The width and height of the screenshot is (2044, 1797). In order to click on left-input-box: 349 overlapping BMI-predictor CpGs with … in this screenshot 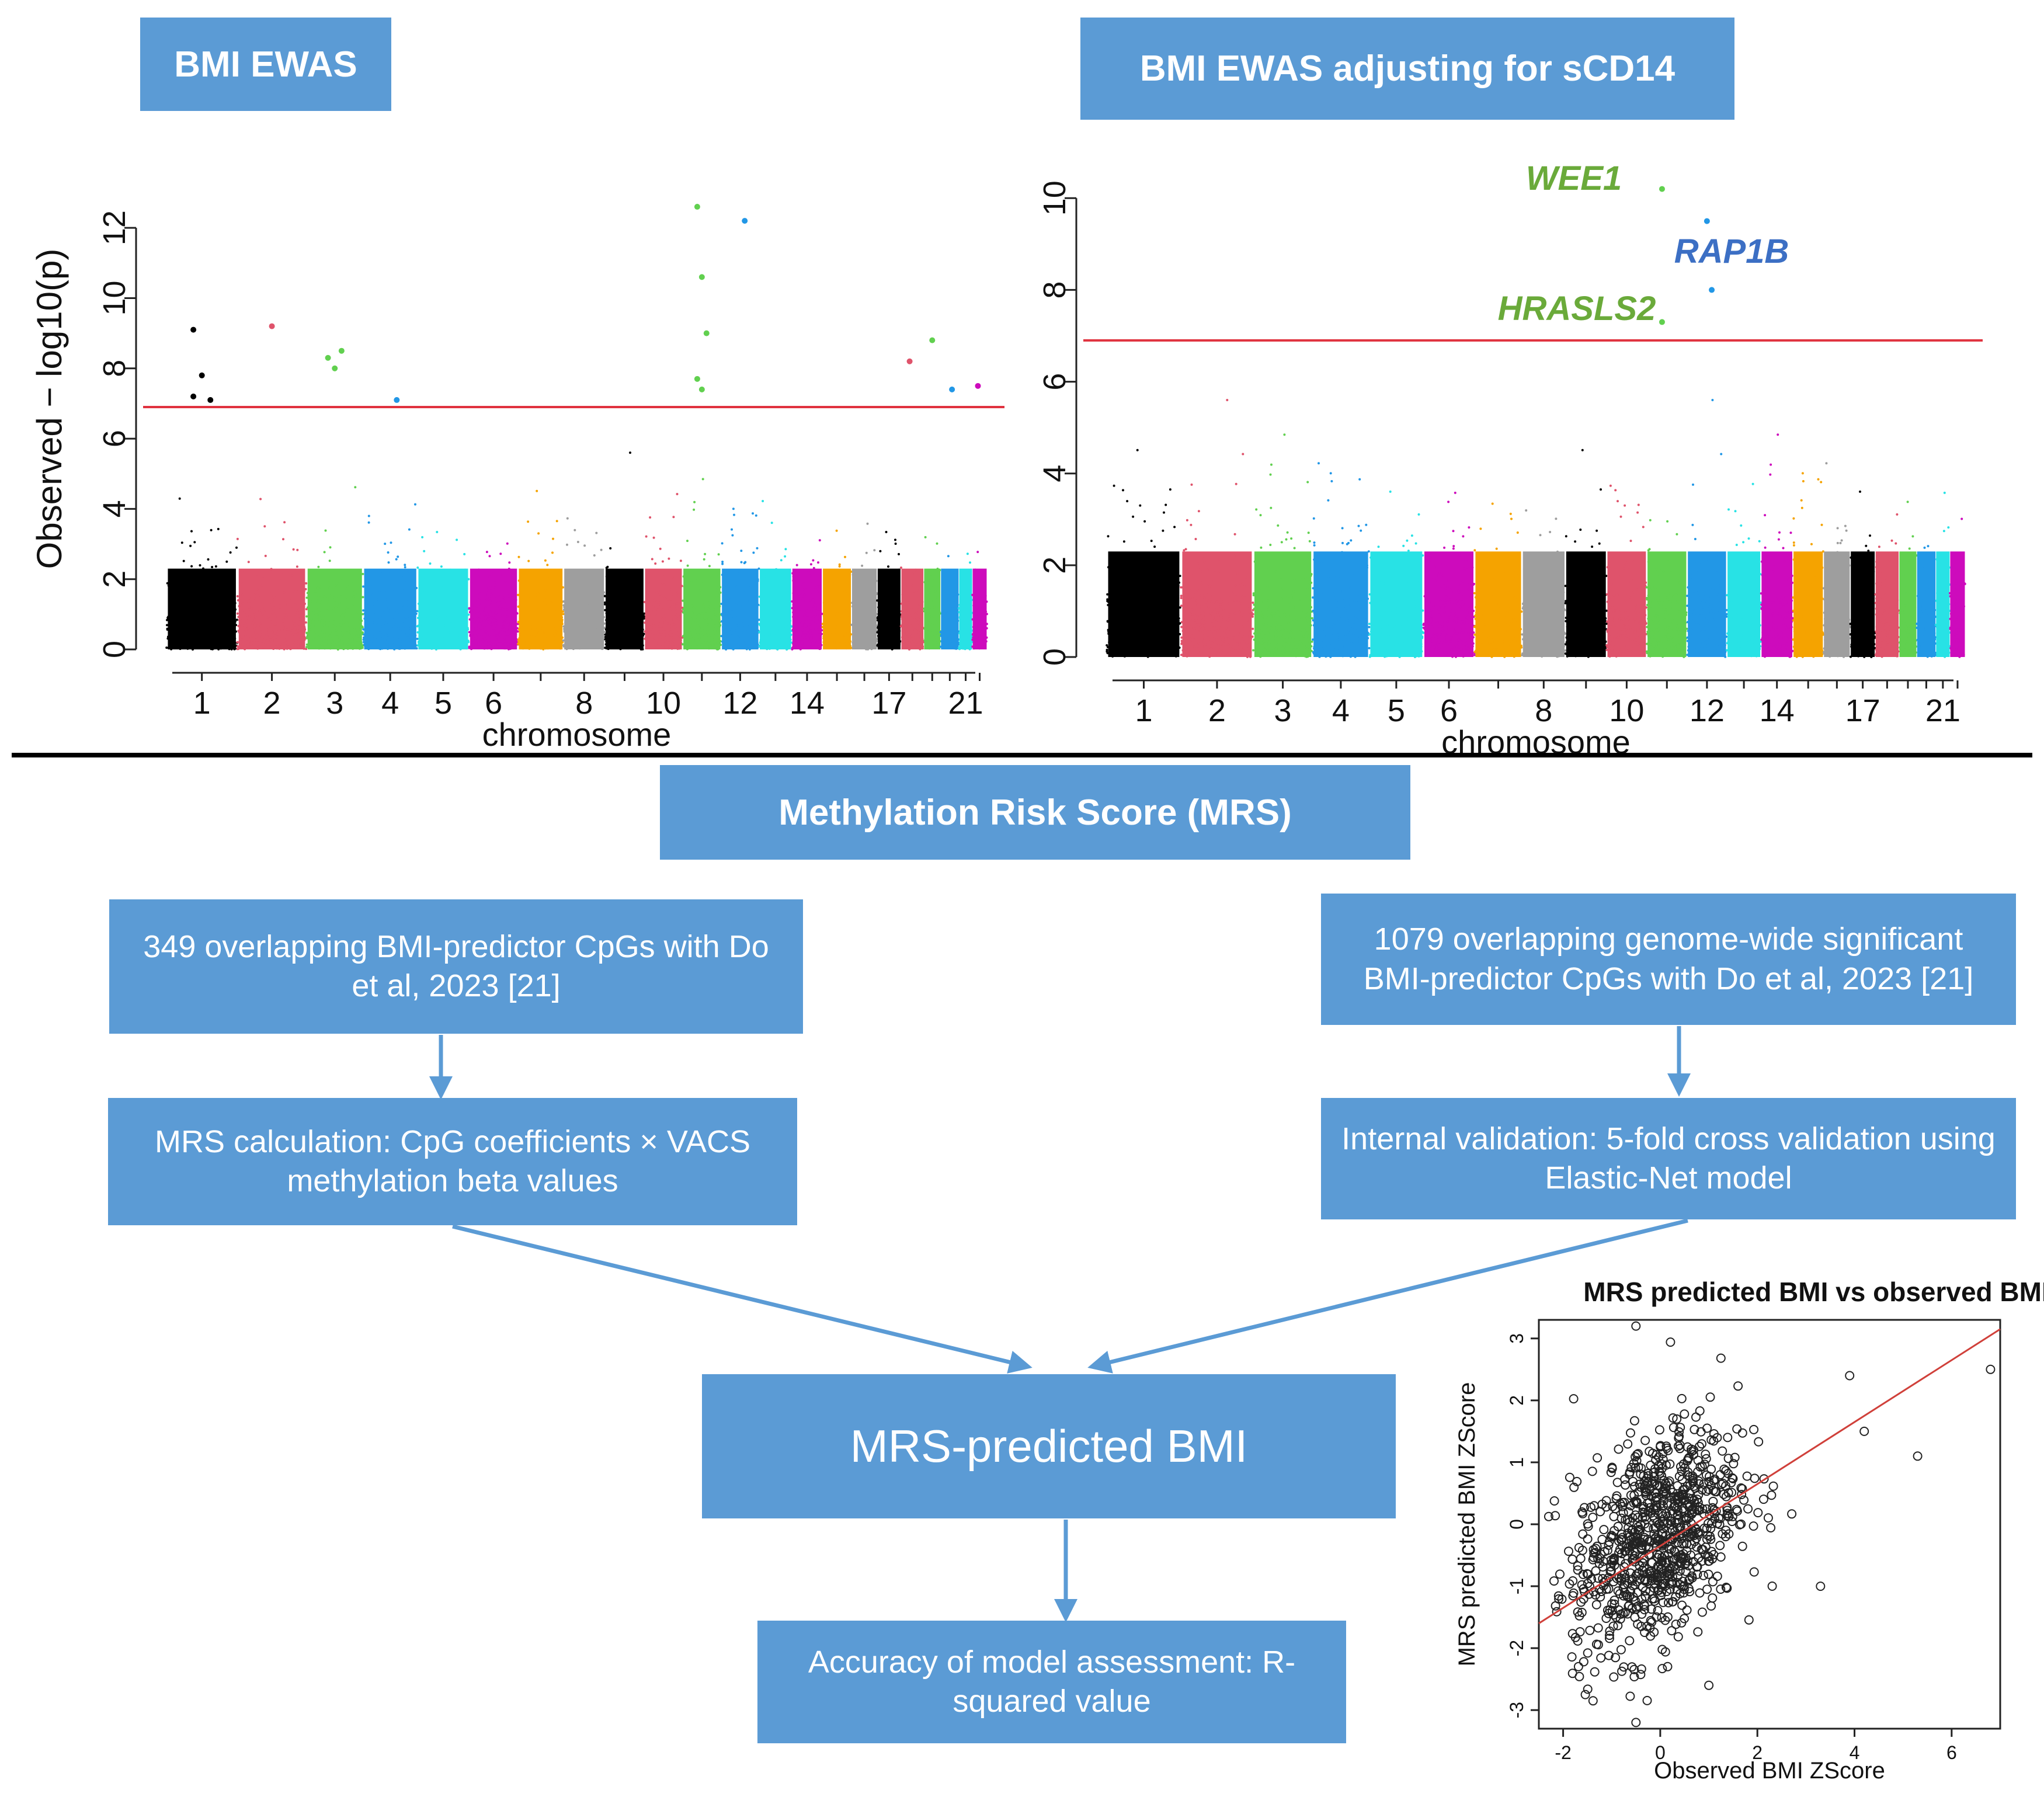, I will do `click(456, 966)`.